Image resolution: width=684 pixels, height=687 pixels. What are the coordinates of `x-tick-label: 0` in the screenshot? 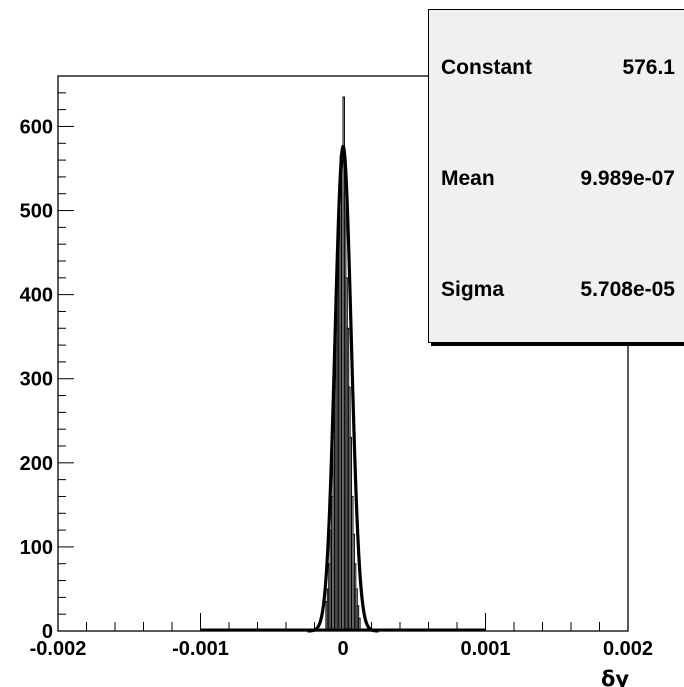 It's located at (342, 649).